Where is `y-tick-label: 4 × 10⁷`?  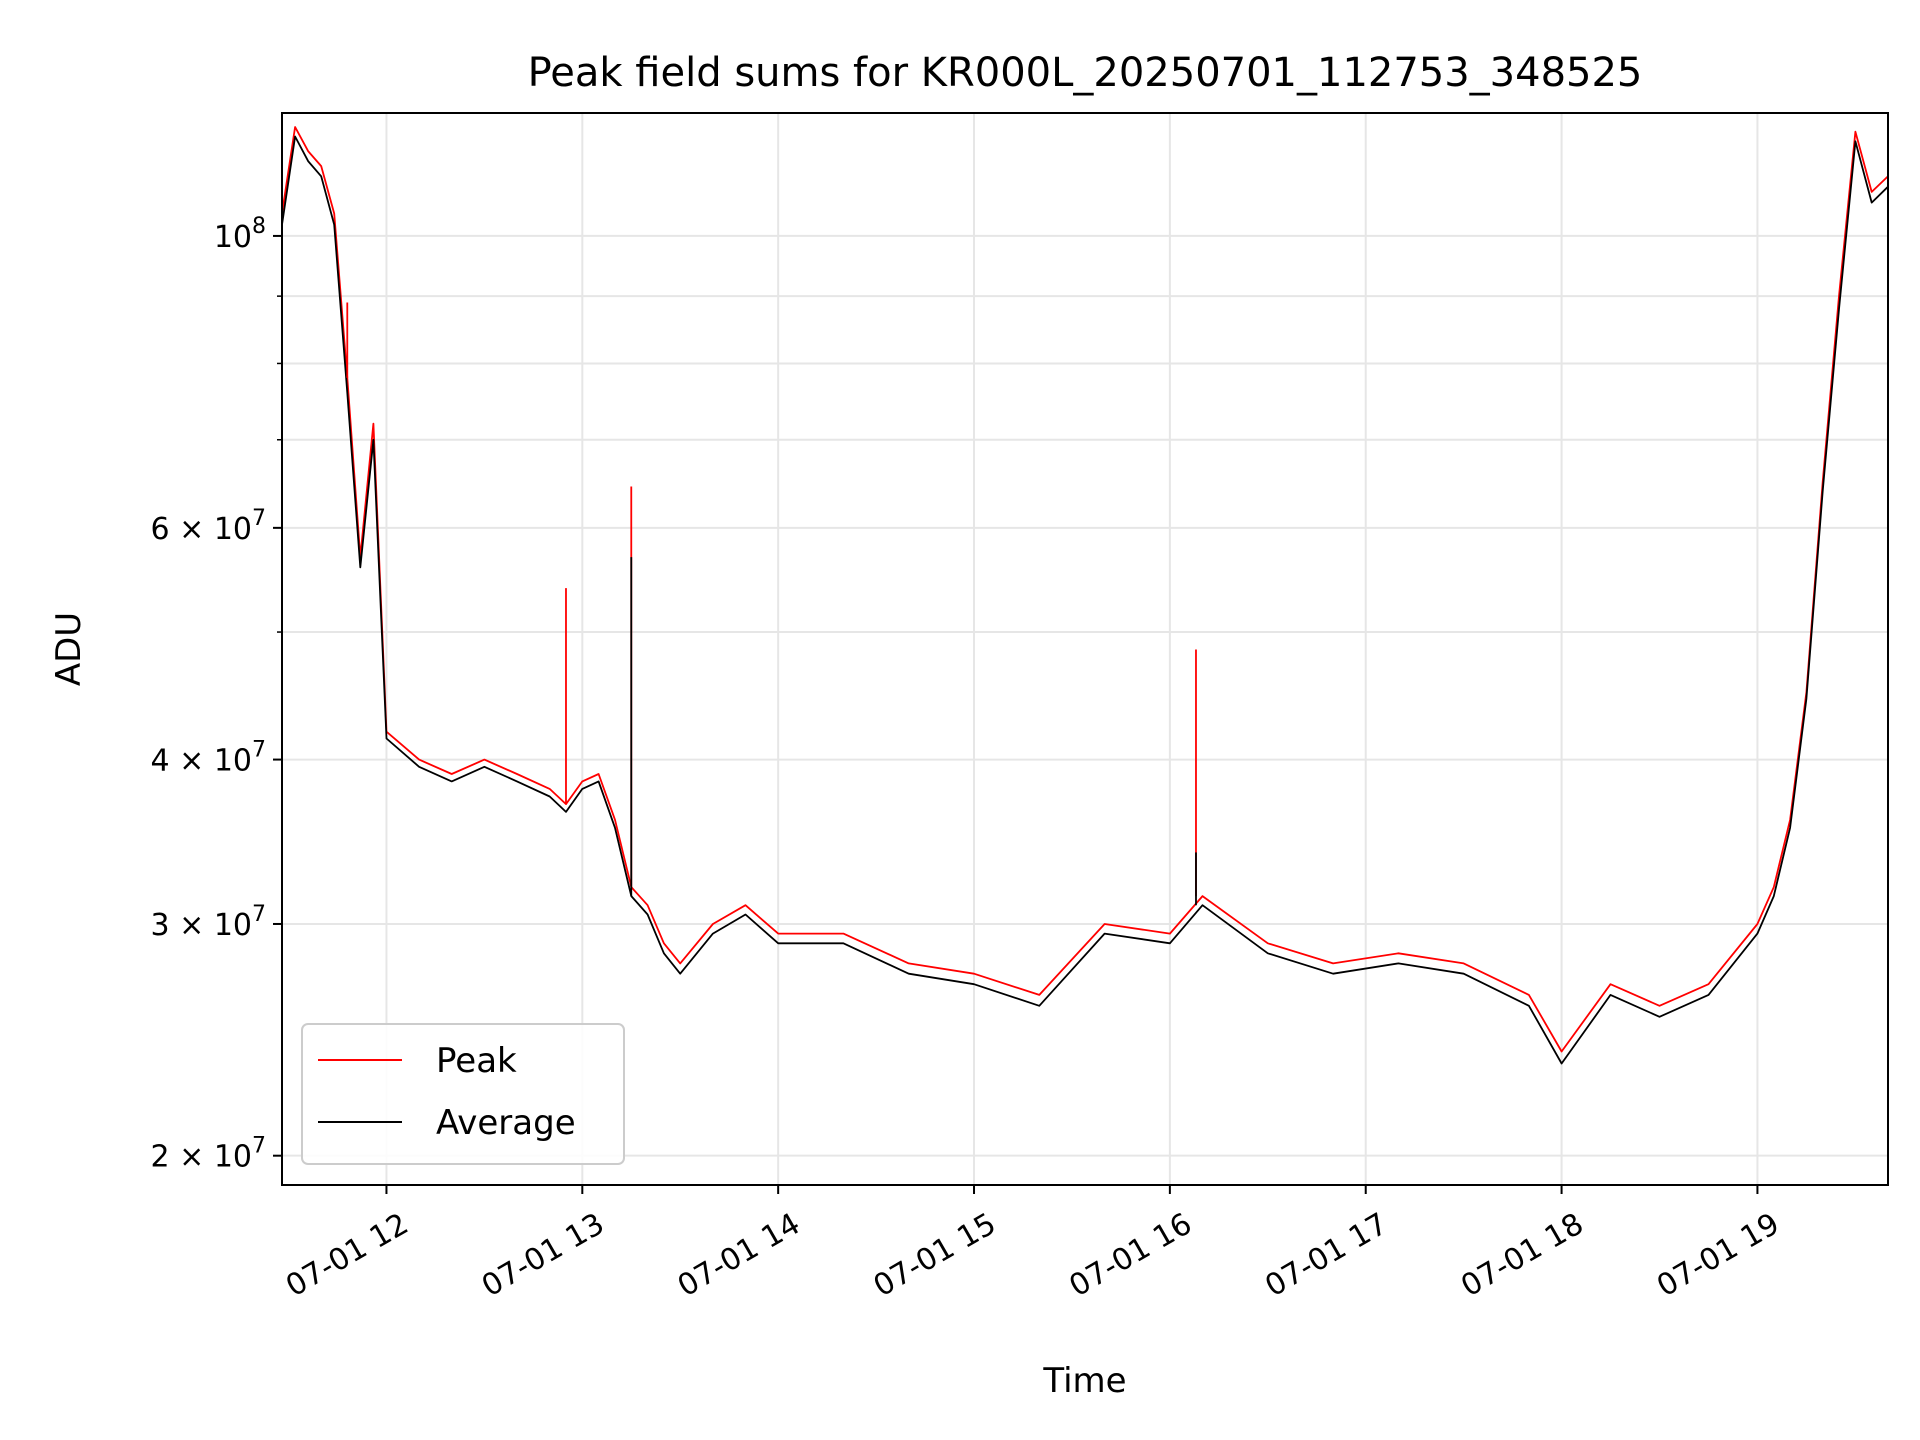
y-tick-label: 4 × 10⁷ is located at coordinates (209, 758).